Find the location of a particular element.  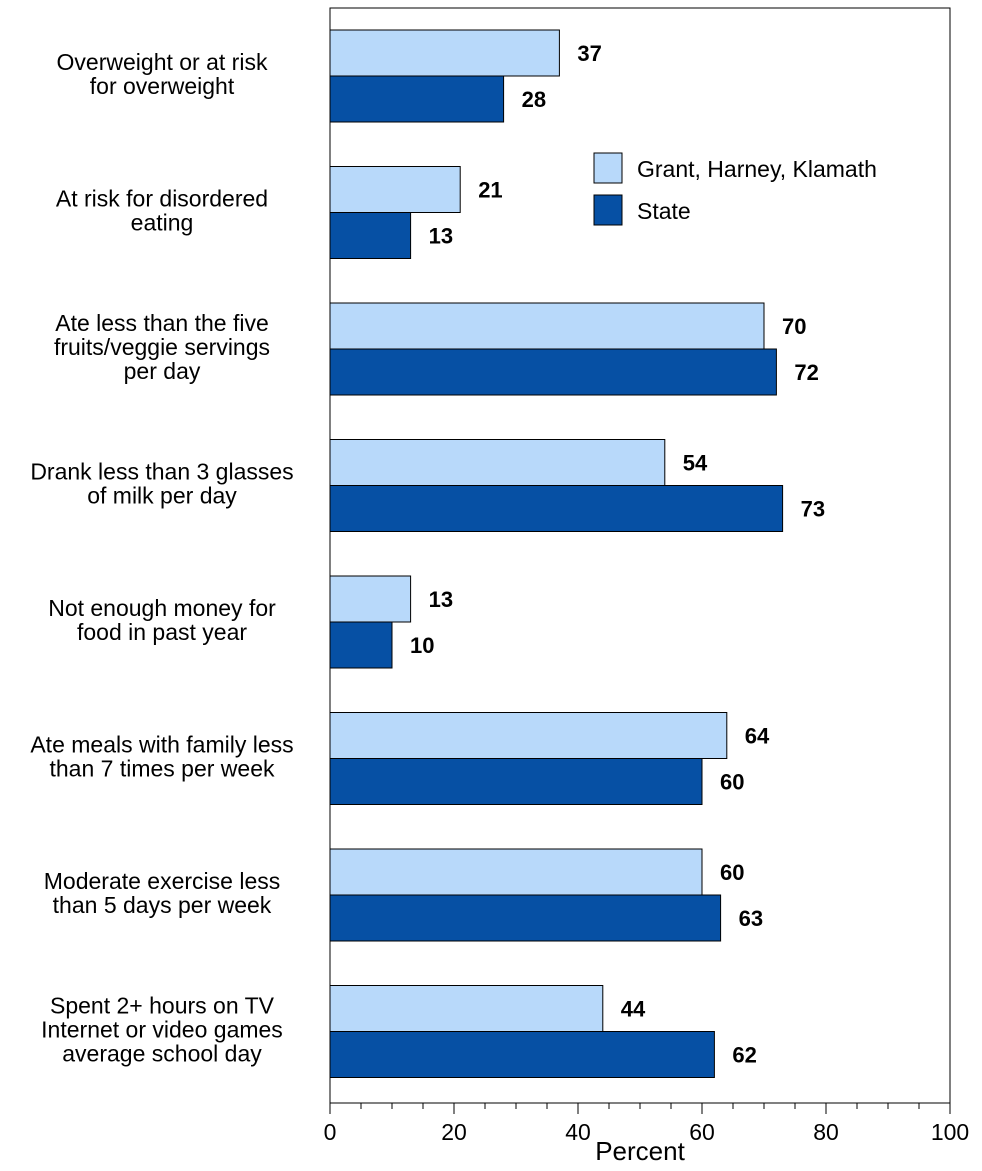

x-axis-title: Percent is located at coordinates (640, 1151).